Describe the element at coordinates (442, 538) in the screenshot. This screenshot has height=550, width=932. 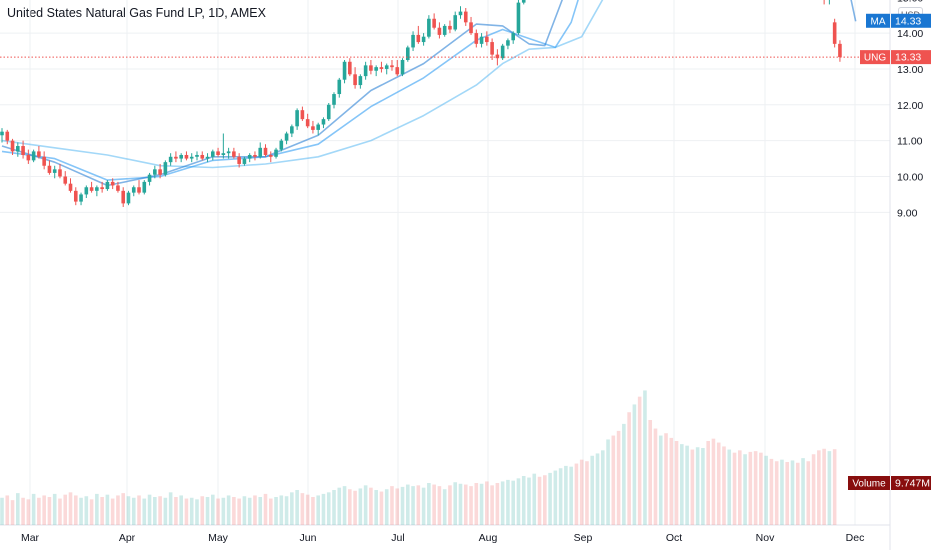
I see `x-axis-labels: Mar Apr May Jun Jul Aug Sep Oct Nov Dec` at that location.